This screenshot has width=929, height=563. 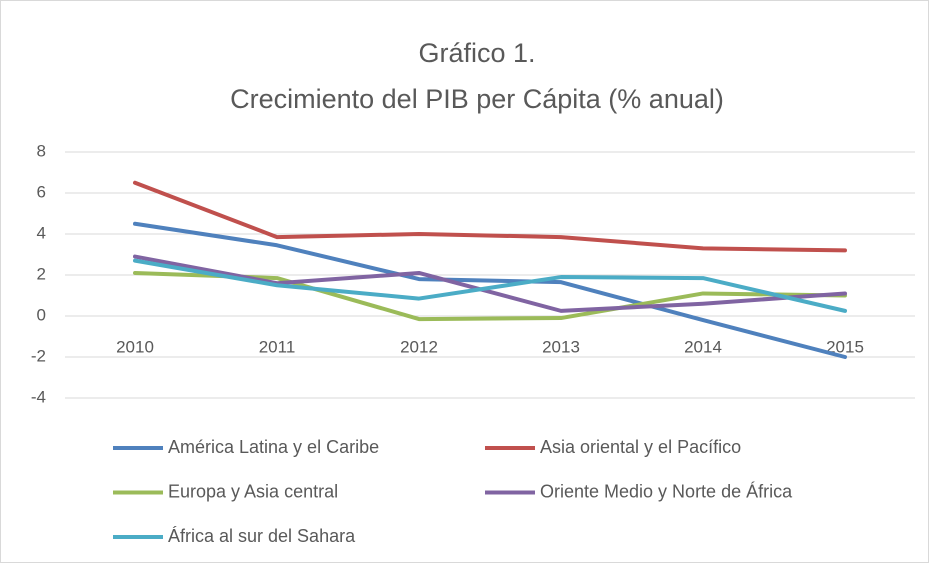 I want to click on y-tick-label: 8, so click(x=41, y=150).